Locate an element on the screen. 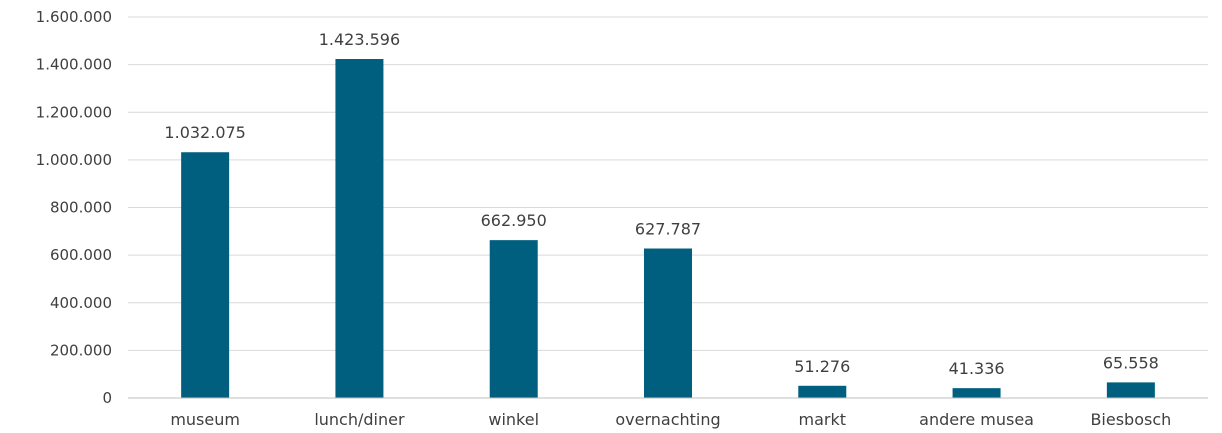 The width and height of the screenshot is (1222, 433). data-label: 41.336 is located at coordinates (977, 368).